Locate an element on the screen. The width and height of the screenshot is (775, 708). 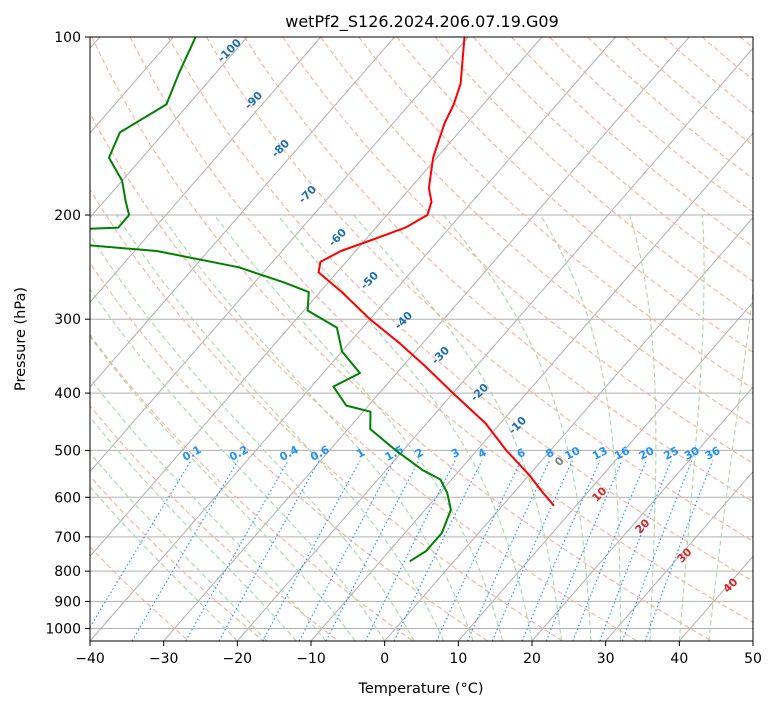
y-axis: 100 200 300 400 500 600 700 800 900 1000 is located at coordinates (67, 333).